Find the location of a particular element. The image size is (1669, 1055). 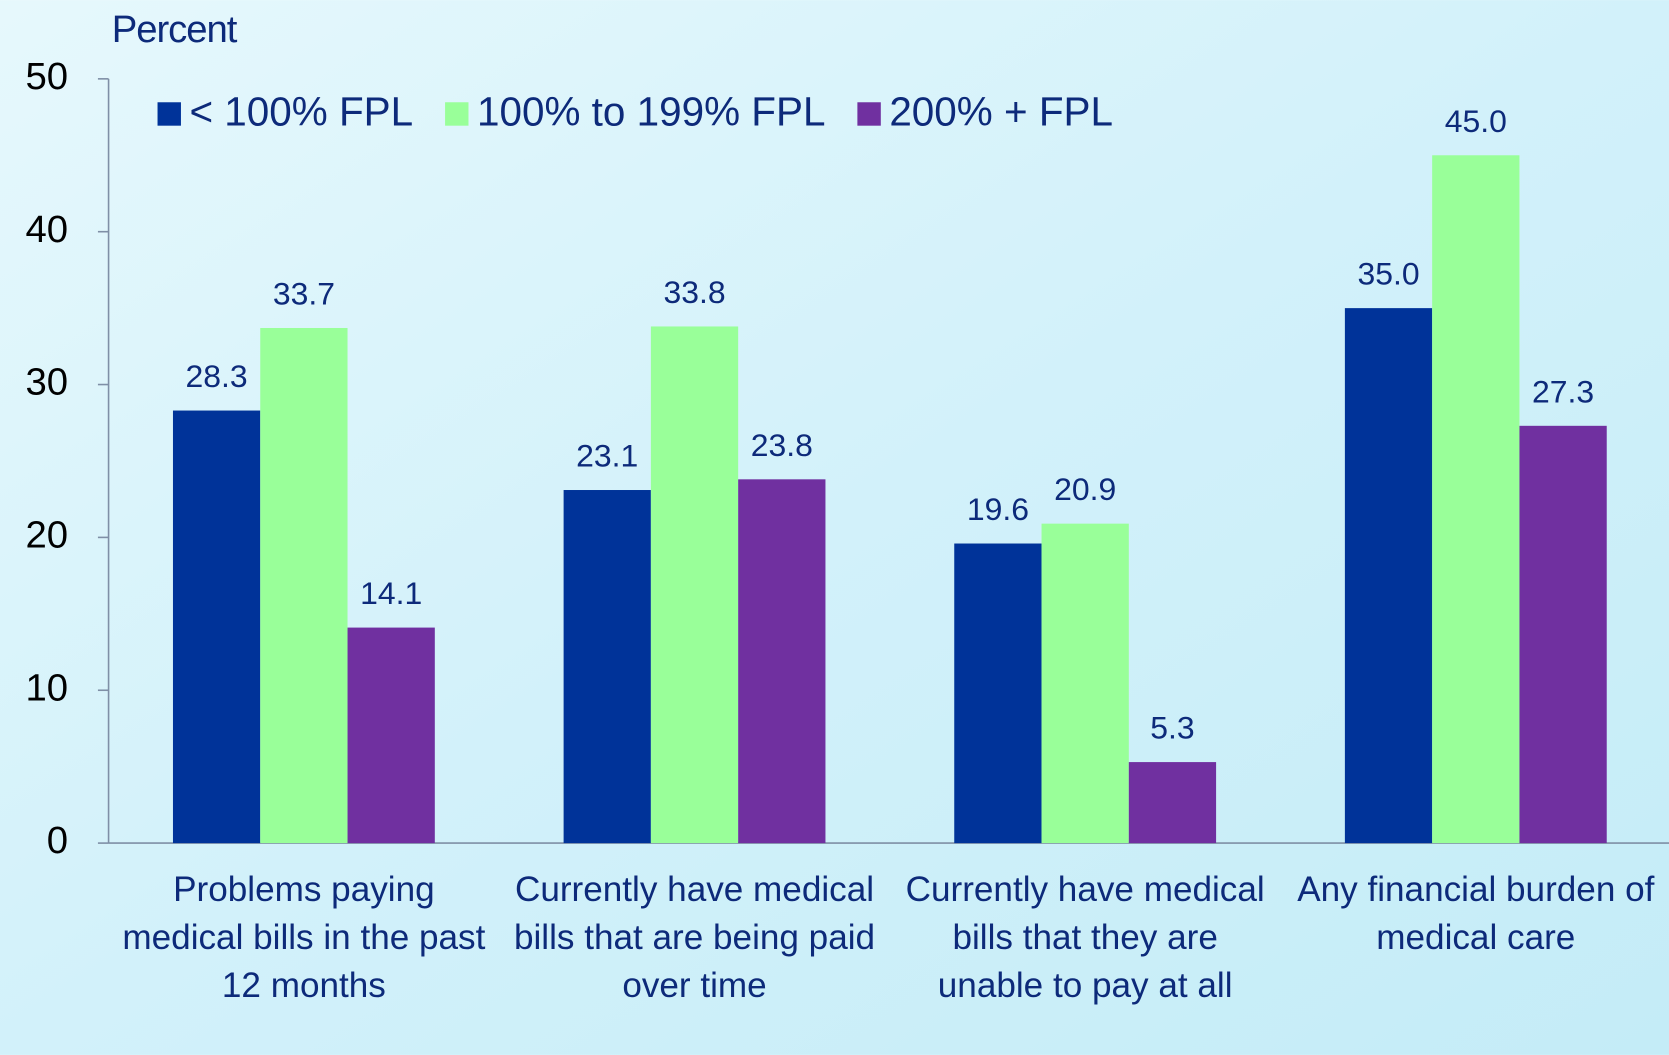

value-label: 20.9 is located at coordinates (1085, 489).